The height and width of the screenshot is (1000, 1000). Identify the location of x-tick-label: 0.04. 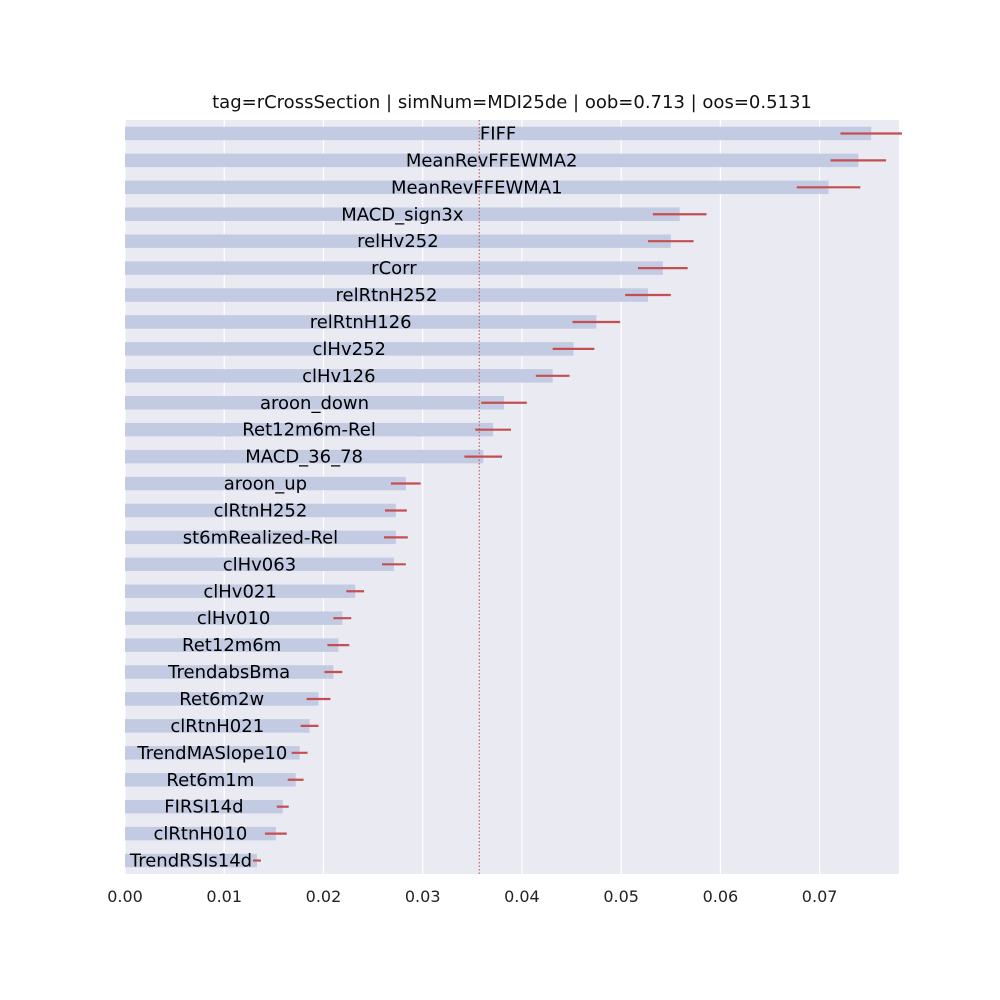
(522, 896).